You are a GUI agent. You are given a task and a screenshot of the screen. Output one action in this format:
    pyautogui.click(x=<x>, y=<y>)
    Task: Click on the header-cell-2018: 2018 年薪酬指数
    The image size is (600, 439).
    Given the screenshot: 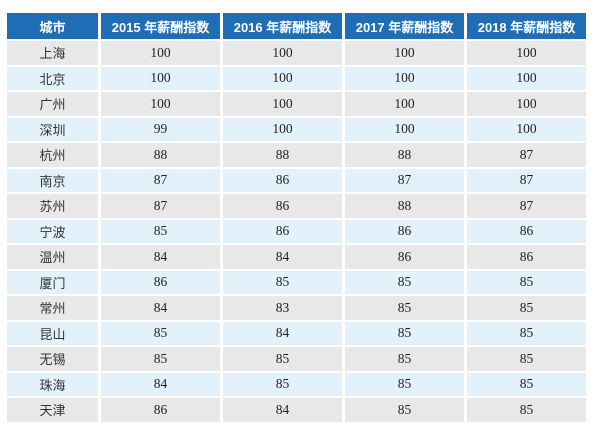 What is the action you would take?
    pyautogui.click(x=526, y=26)
    